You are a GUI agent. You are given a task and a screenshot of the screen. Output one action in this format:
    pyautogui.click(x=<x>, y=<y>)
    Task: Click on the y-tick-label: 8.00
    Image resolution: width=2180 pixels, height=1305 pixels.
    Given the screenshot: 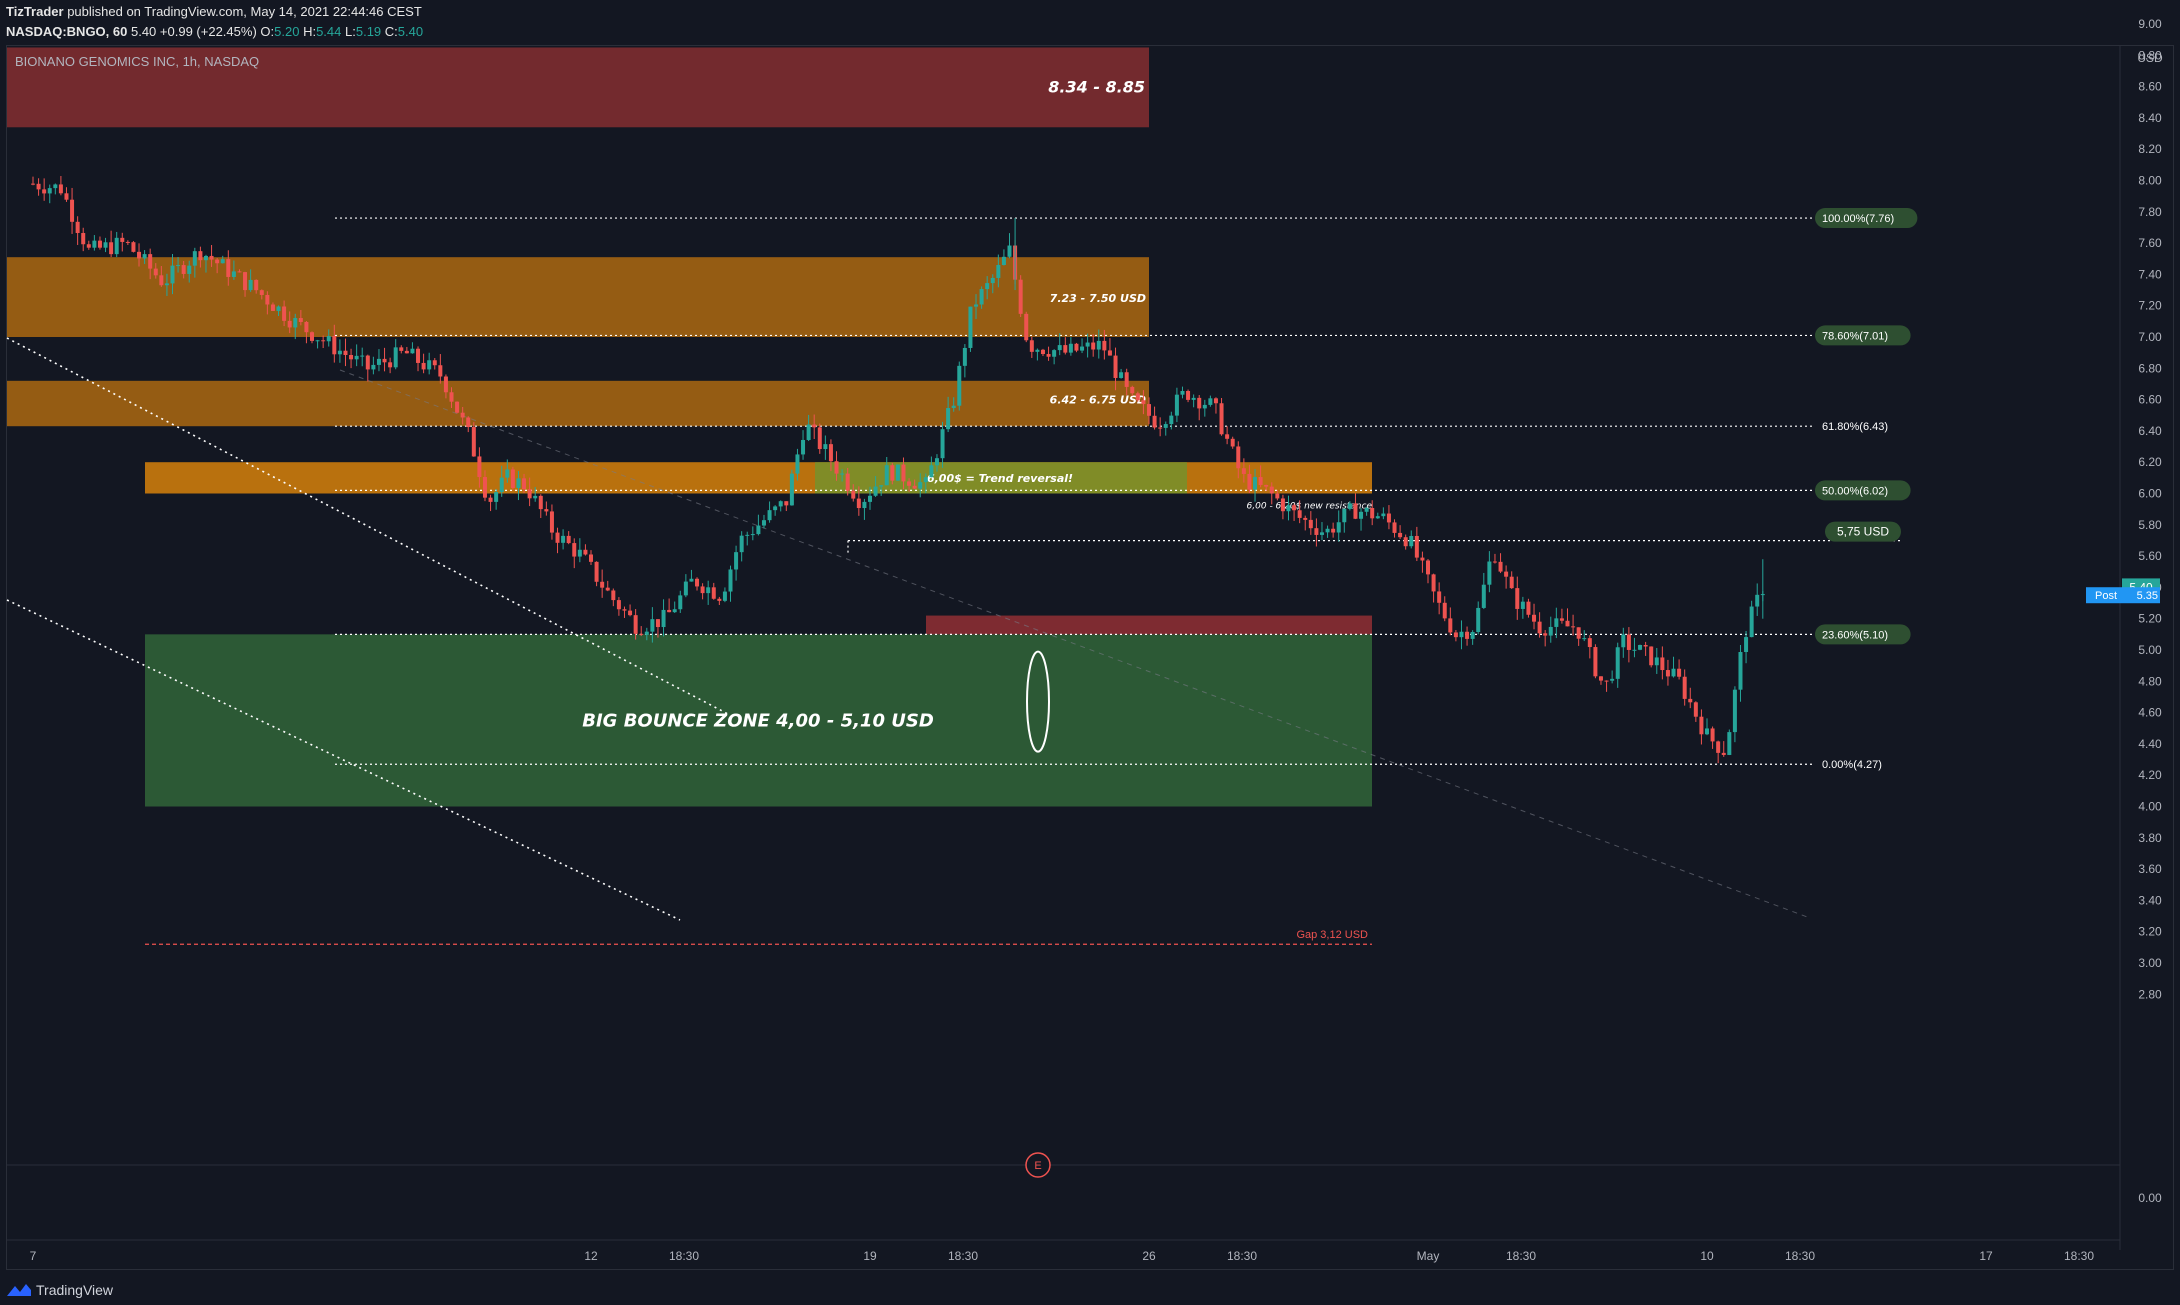 What is the action you would take?
    pyautogui.click(x=2150, y=181)
    